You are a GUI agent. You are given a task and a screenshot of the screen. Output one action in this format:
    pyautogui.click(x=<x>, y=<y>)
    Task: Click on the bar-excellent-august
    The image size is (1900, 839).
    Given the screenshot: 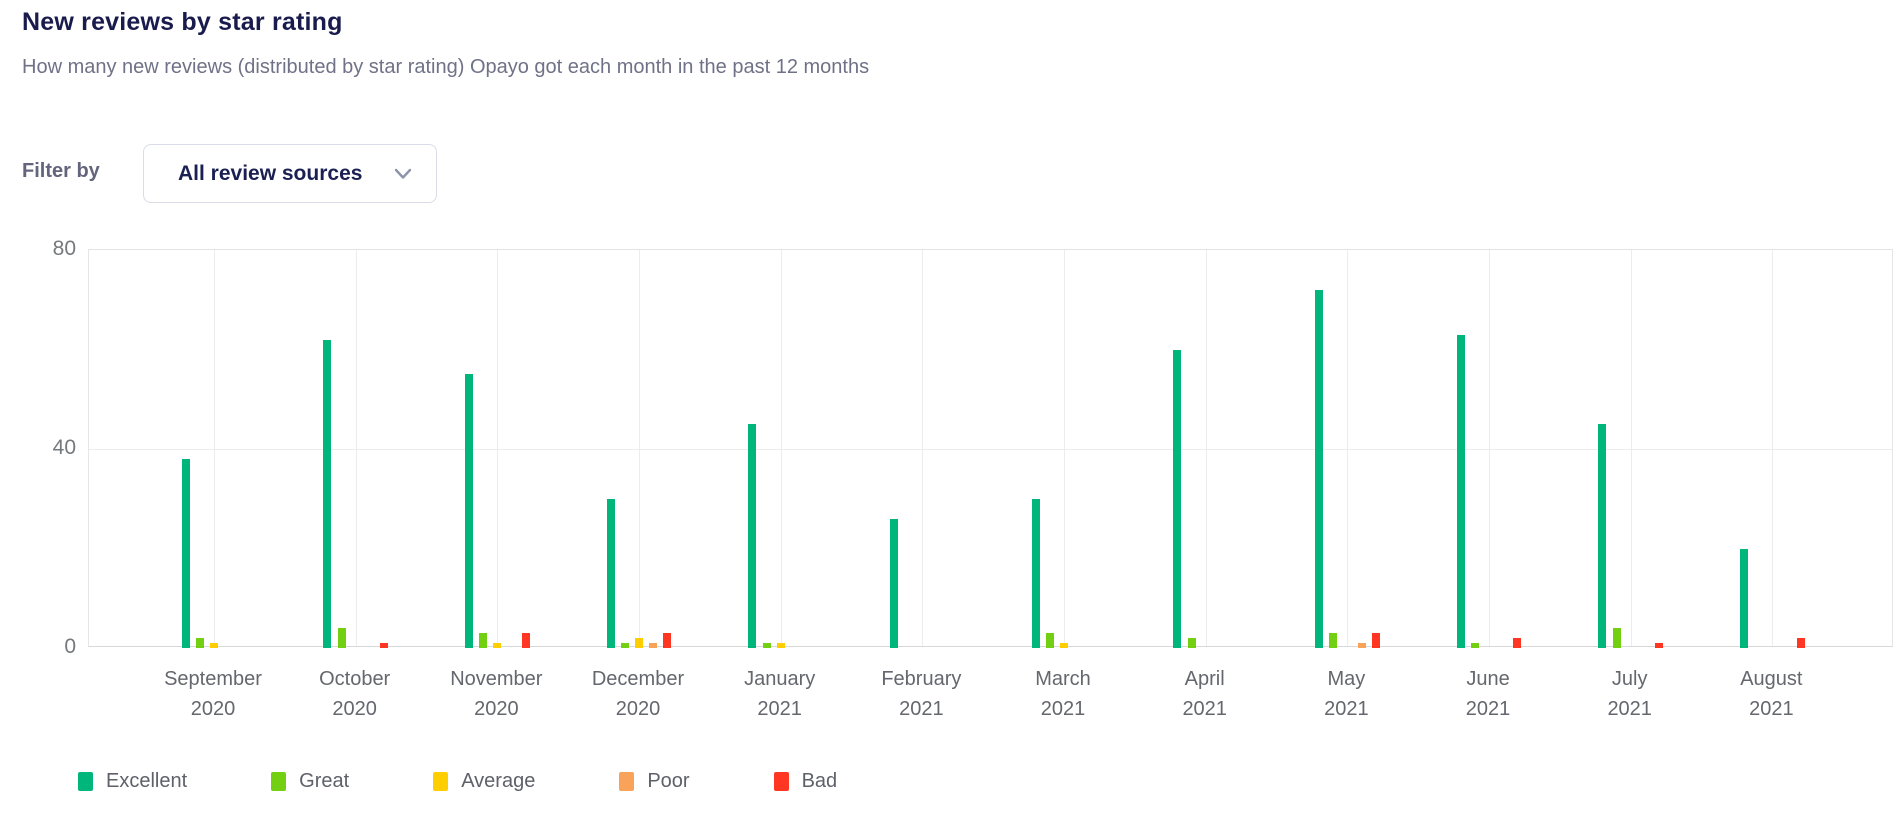 What is the action you would take?
    pyautogui.click(x=1744, y=598)
    